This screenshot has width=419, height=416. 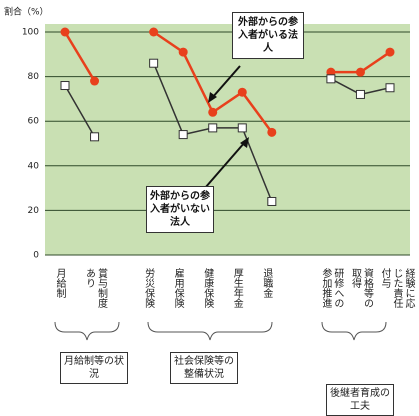 What do you see at coordinates (34, 166) in the screenshot?
I see `y-tick-label: 40` at bounding box center [34, 166].